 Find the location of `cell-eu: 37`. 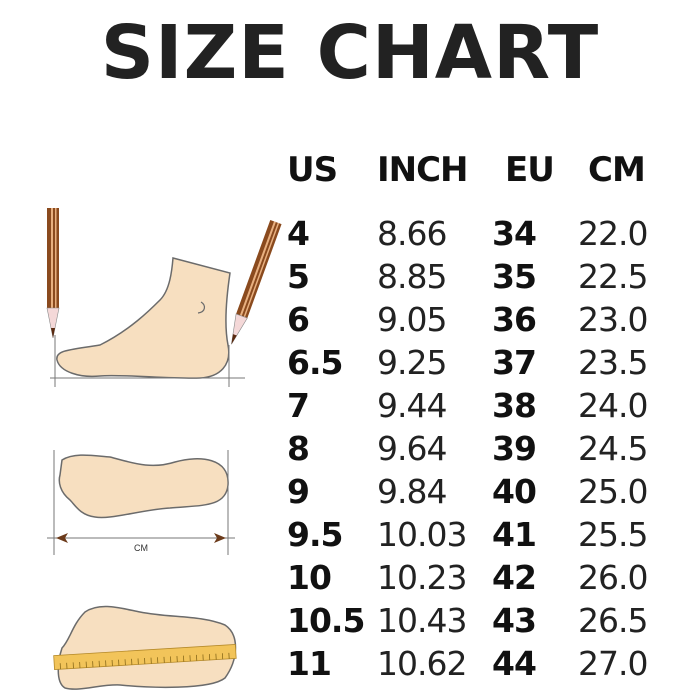

cell-eu: 37 is located at coordinates (514, 362).